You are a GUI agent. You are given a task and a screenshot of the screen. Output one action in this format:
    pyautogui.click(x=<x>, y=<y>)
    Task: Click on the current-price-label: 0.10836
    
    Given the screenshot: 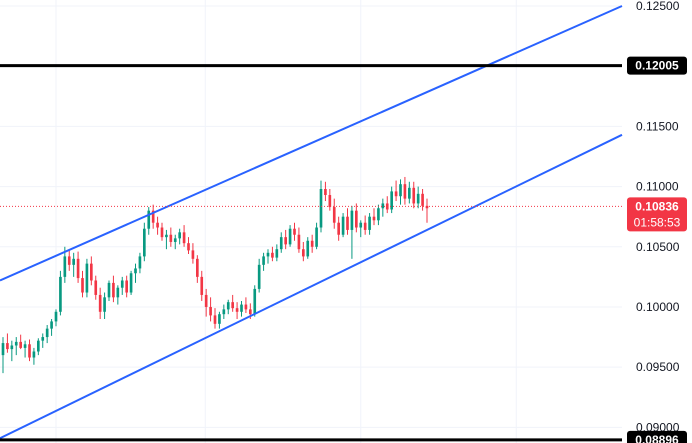 What is the action you would take?
    pyautogui.click(x=657, y=206)
    